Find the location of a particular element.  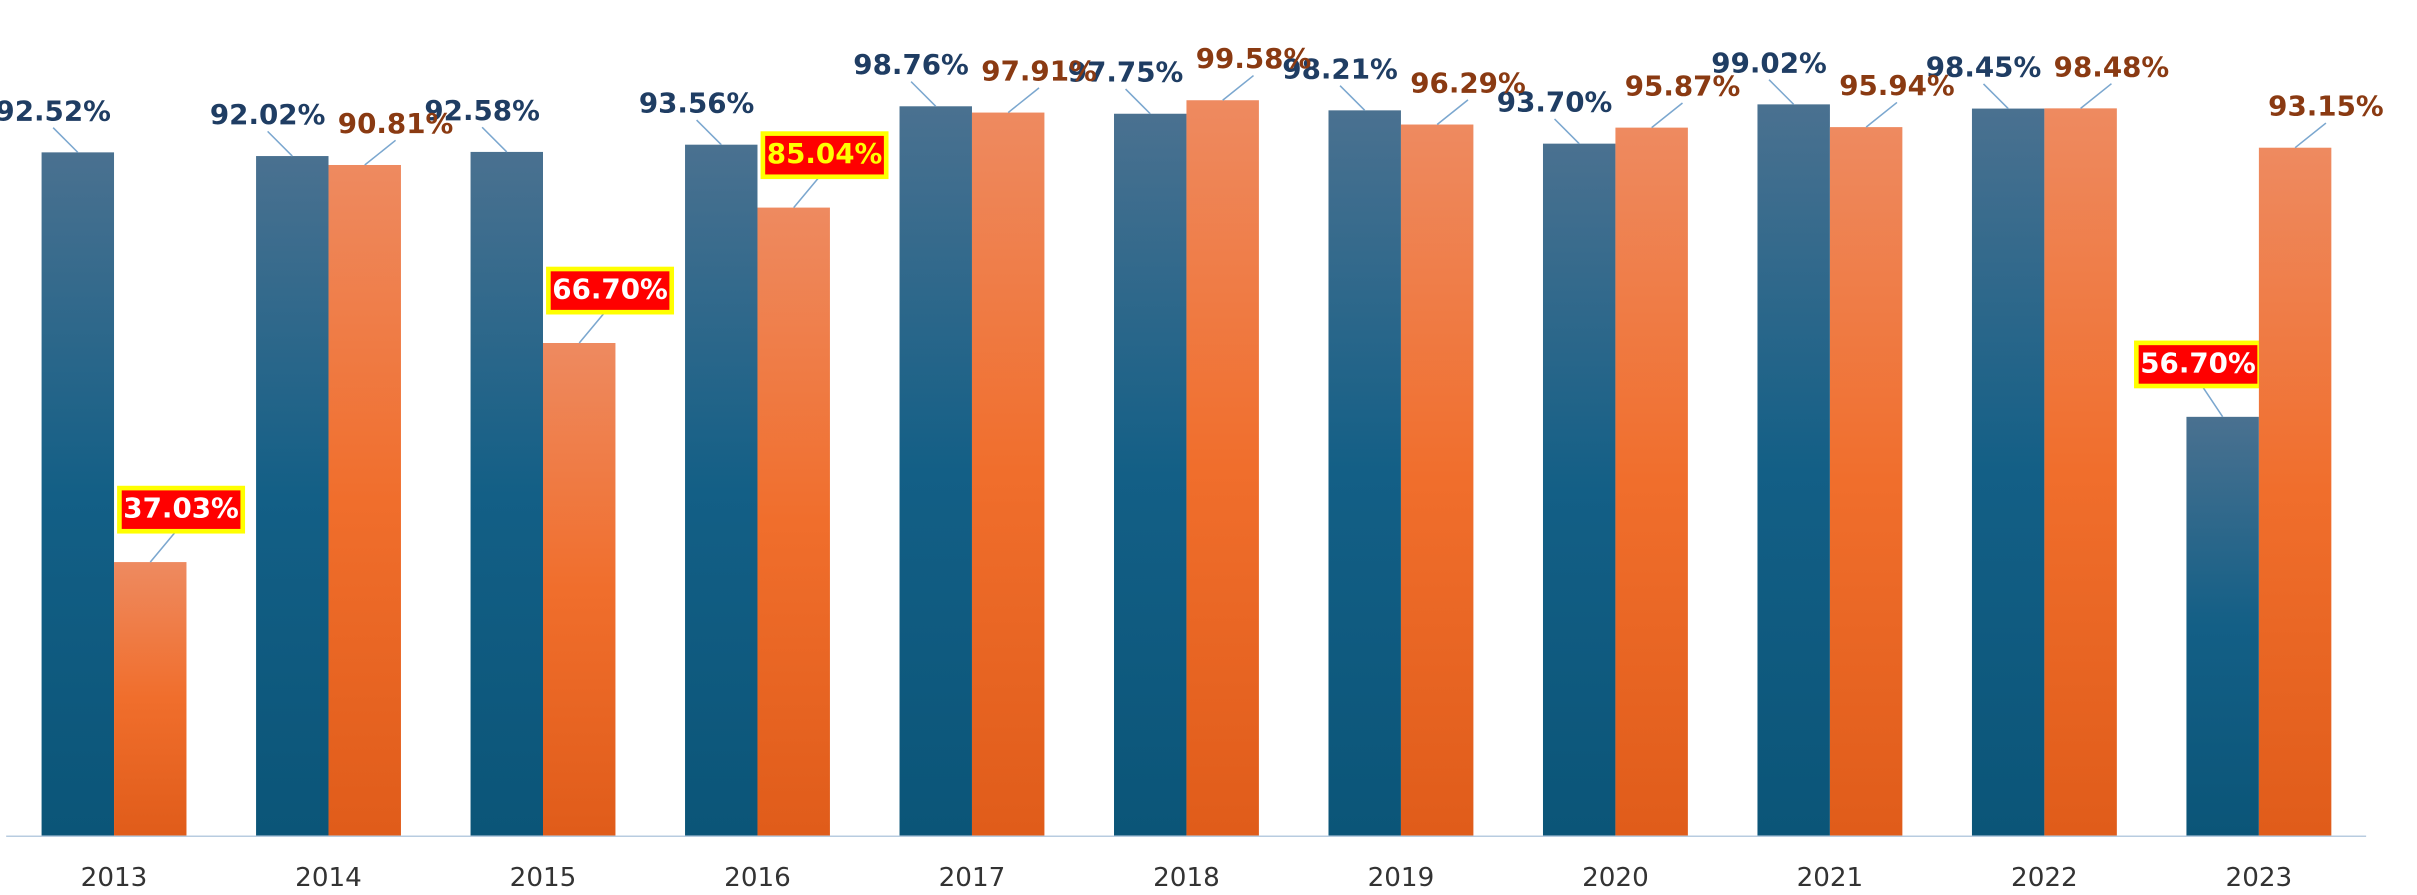

x-tick-label: 2013 is located at coordinates (114, 877).